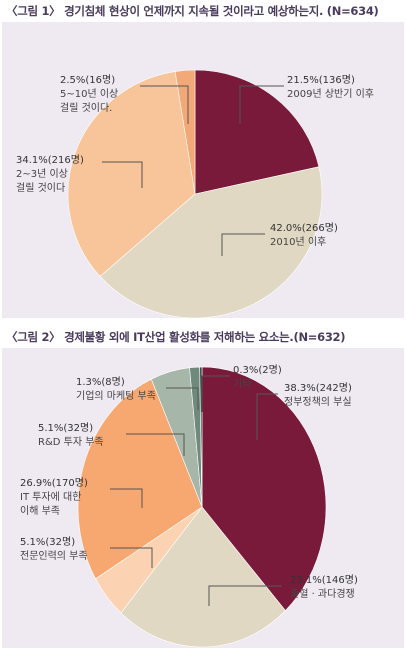  I want to click on chart-1-desc-1-1: 2009년 상반기 이후, so click(330, 94).